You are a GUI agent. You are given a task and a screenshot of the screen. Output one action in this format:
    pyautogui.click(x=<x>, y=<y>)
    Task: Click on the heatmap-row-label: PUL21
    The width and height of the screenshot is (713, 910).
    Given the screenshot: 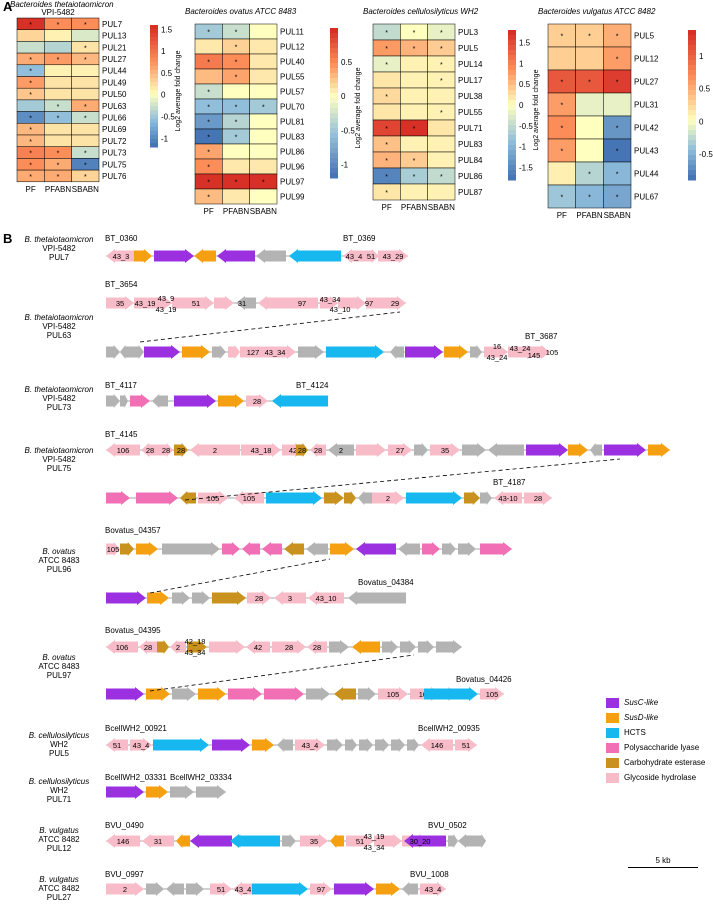 What is the action you would take?
    pyautogui.click(x=114, y=47)
    